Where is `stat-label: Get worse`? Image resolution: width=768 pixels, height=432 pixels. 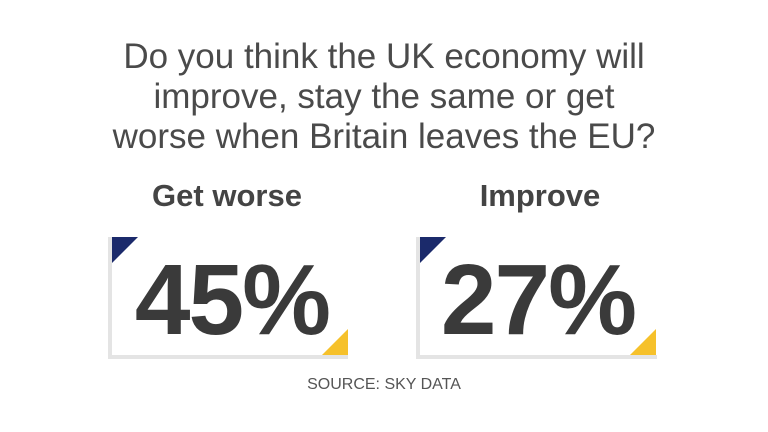
stat-label: Get worse is located at coordinates (227, 195).